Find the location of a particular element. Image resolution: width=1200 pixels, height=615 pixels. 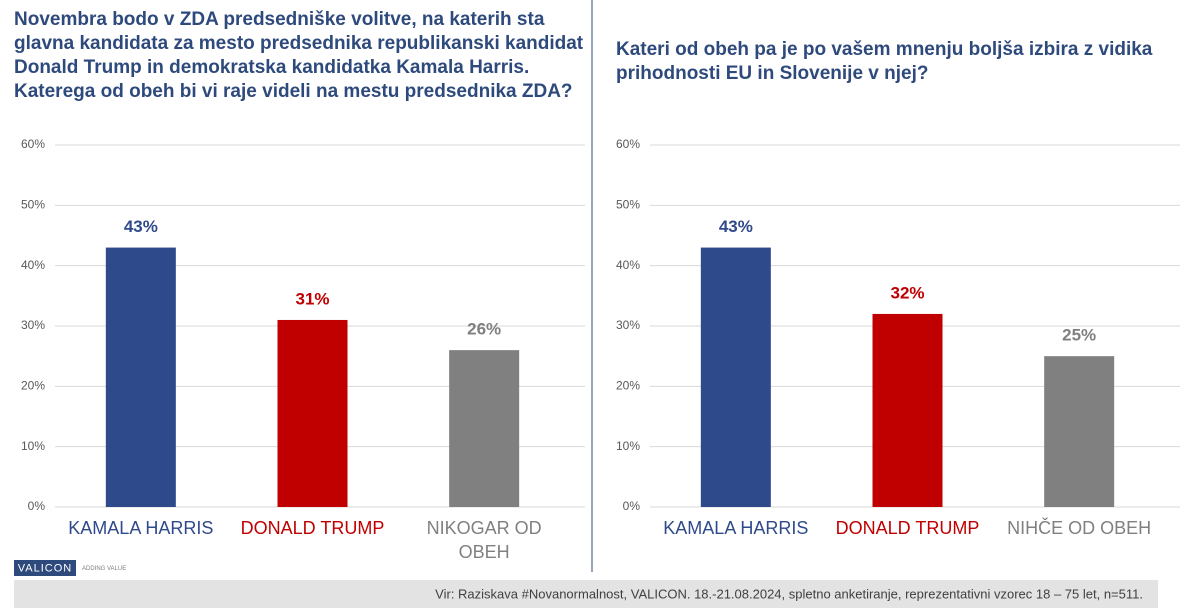

value-label: 31% is located at coordinates (312, 298).